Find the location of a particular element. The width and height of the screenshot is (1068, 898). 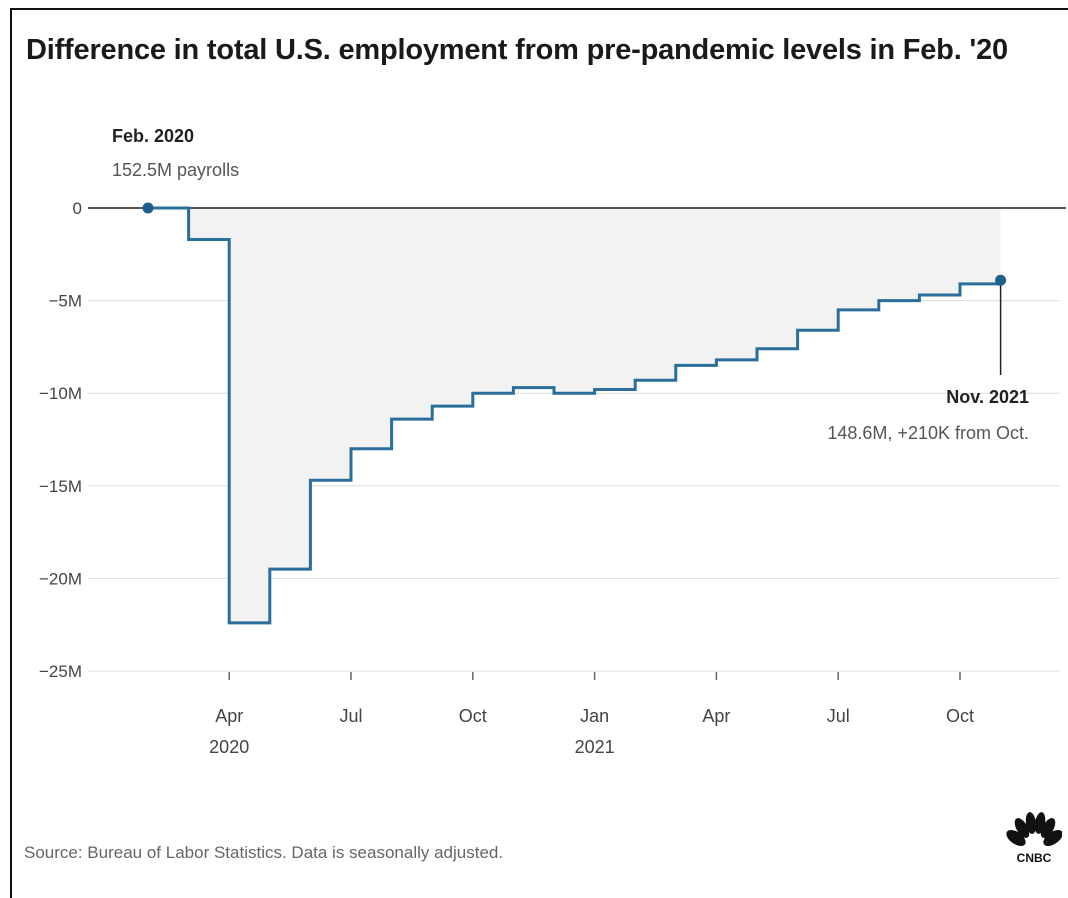

x-axis-labels: Apr 2020 Jul Oct Jan 2021 Apr Jul Oct is located at coordinates (591, 714).